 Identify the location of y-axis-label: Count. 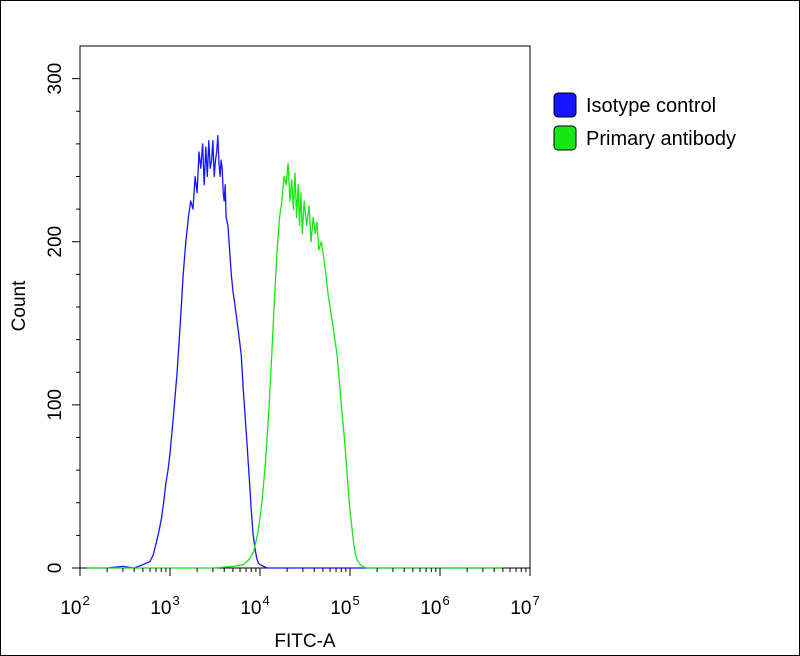
(19, 305).